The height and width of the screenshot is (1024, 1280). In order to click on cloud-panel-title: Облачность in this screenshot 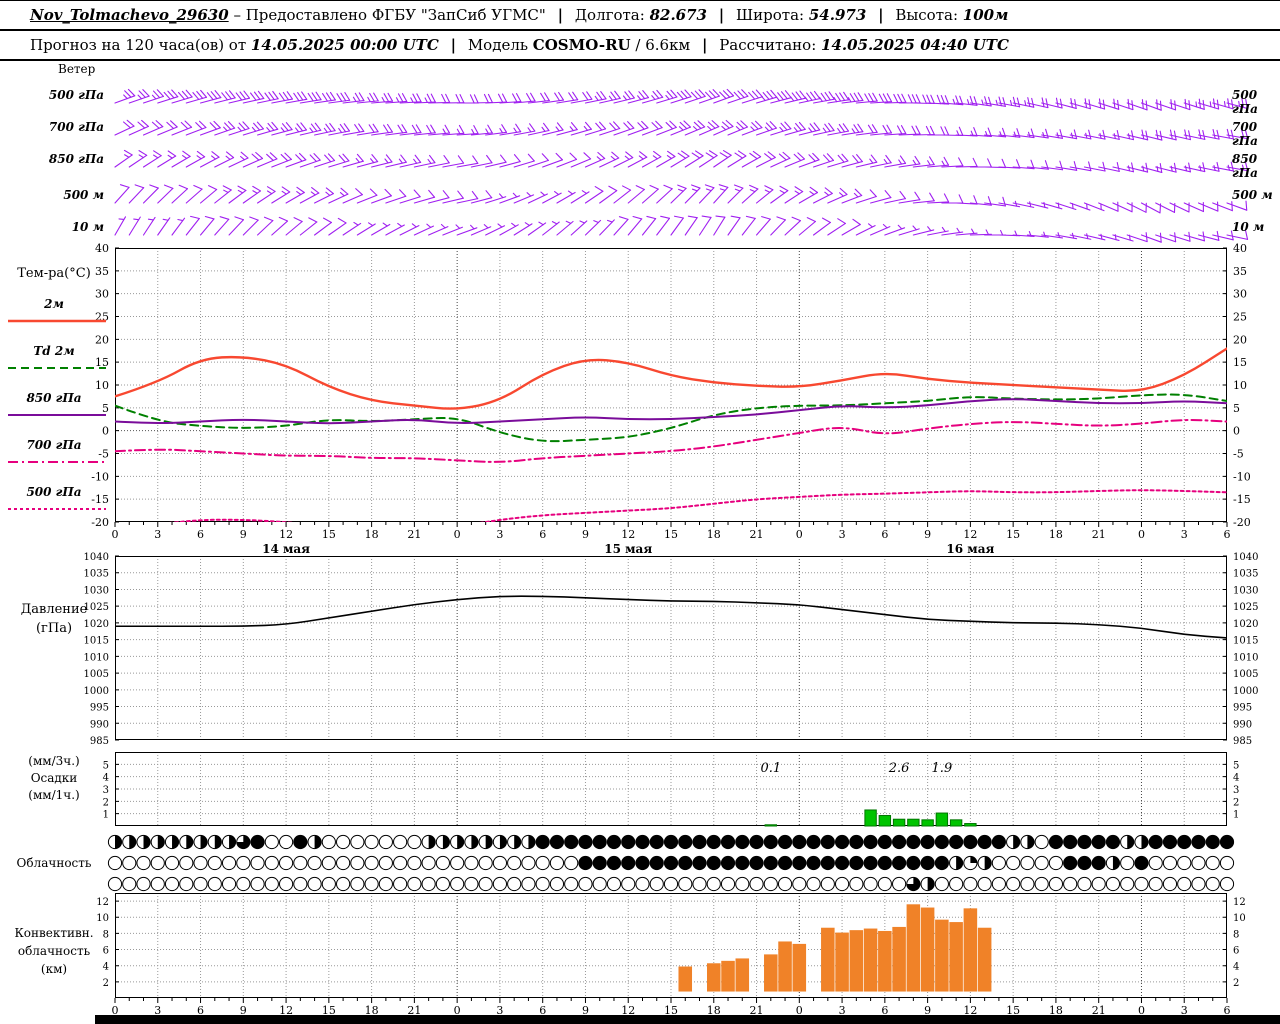, I will do `click(54, 863)`.